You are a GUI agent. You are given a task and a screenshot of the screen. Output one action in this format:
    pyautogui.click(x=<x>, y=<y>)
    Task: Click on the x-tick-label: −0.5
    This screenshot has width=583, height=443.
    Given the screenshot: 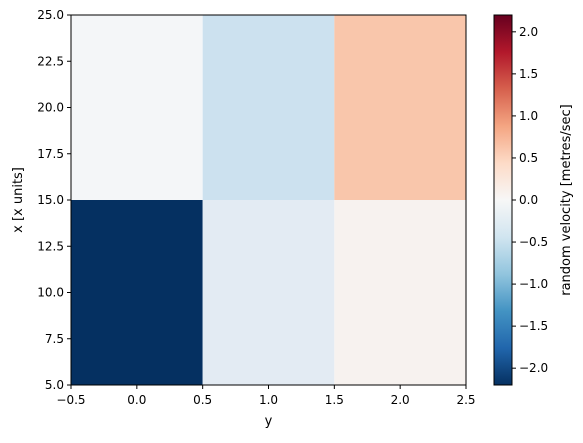 What is the action you would take?
    pyautogui.click(x=70, y=400)
    